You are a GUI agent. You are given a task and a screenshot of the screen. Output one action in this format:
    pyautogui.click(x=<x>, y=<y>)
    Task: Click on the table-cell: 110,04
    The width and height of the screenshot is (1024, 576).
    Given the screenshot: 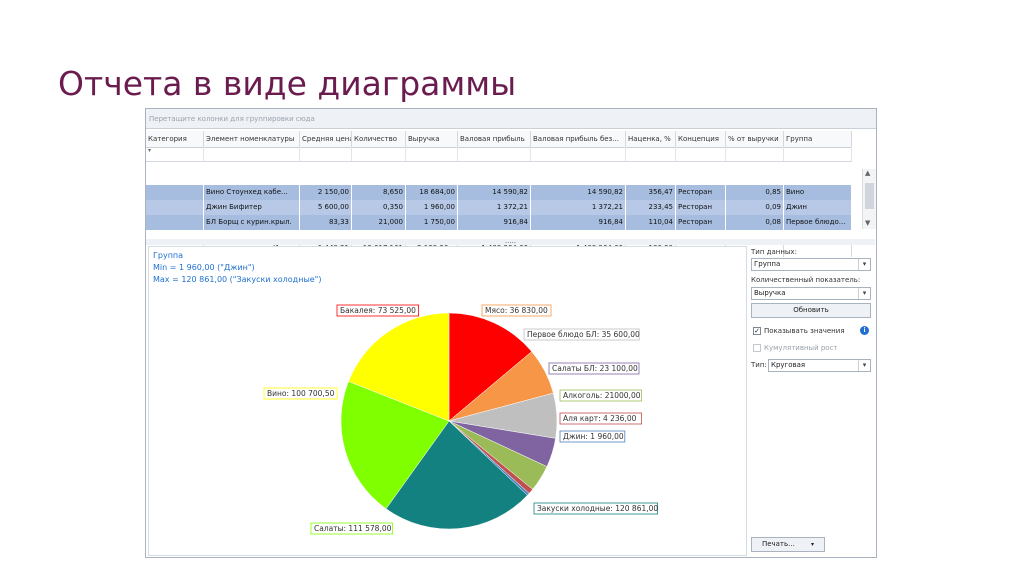 What is the action you would take?
    pyautogui.click(x=651, y=222)
    